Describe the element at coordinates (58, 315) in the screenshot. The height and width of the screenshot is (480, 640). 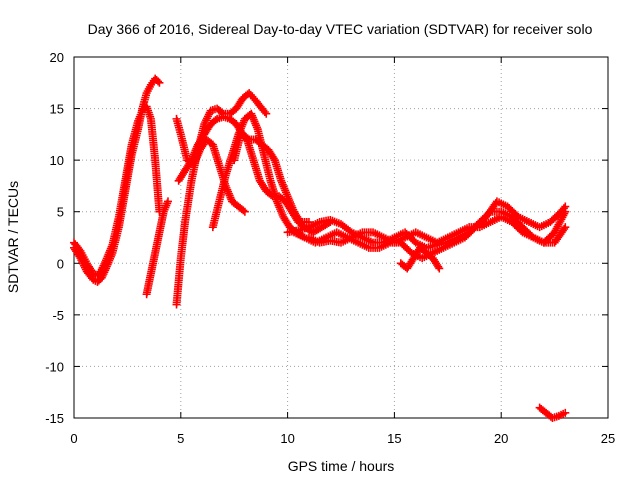
I see `y-tick-label: -5` at that location.